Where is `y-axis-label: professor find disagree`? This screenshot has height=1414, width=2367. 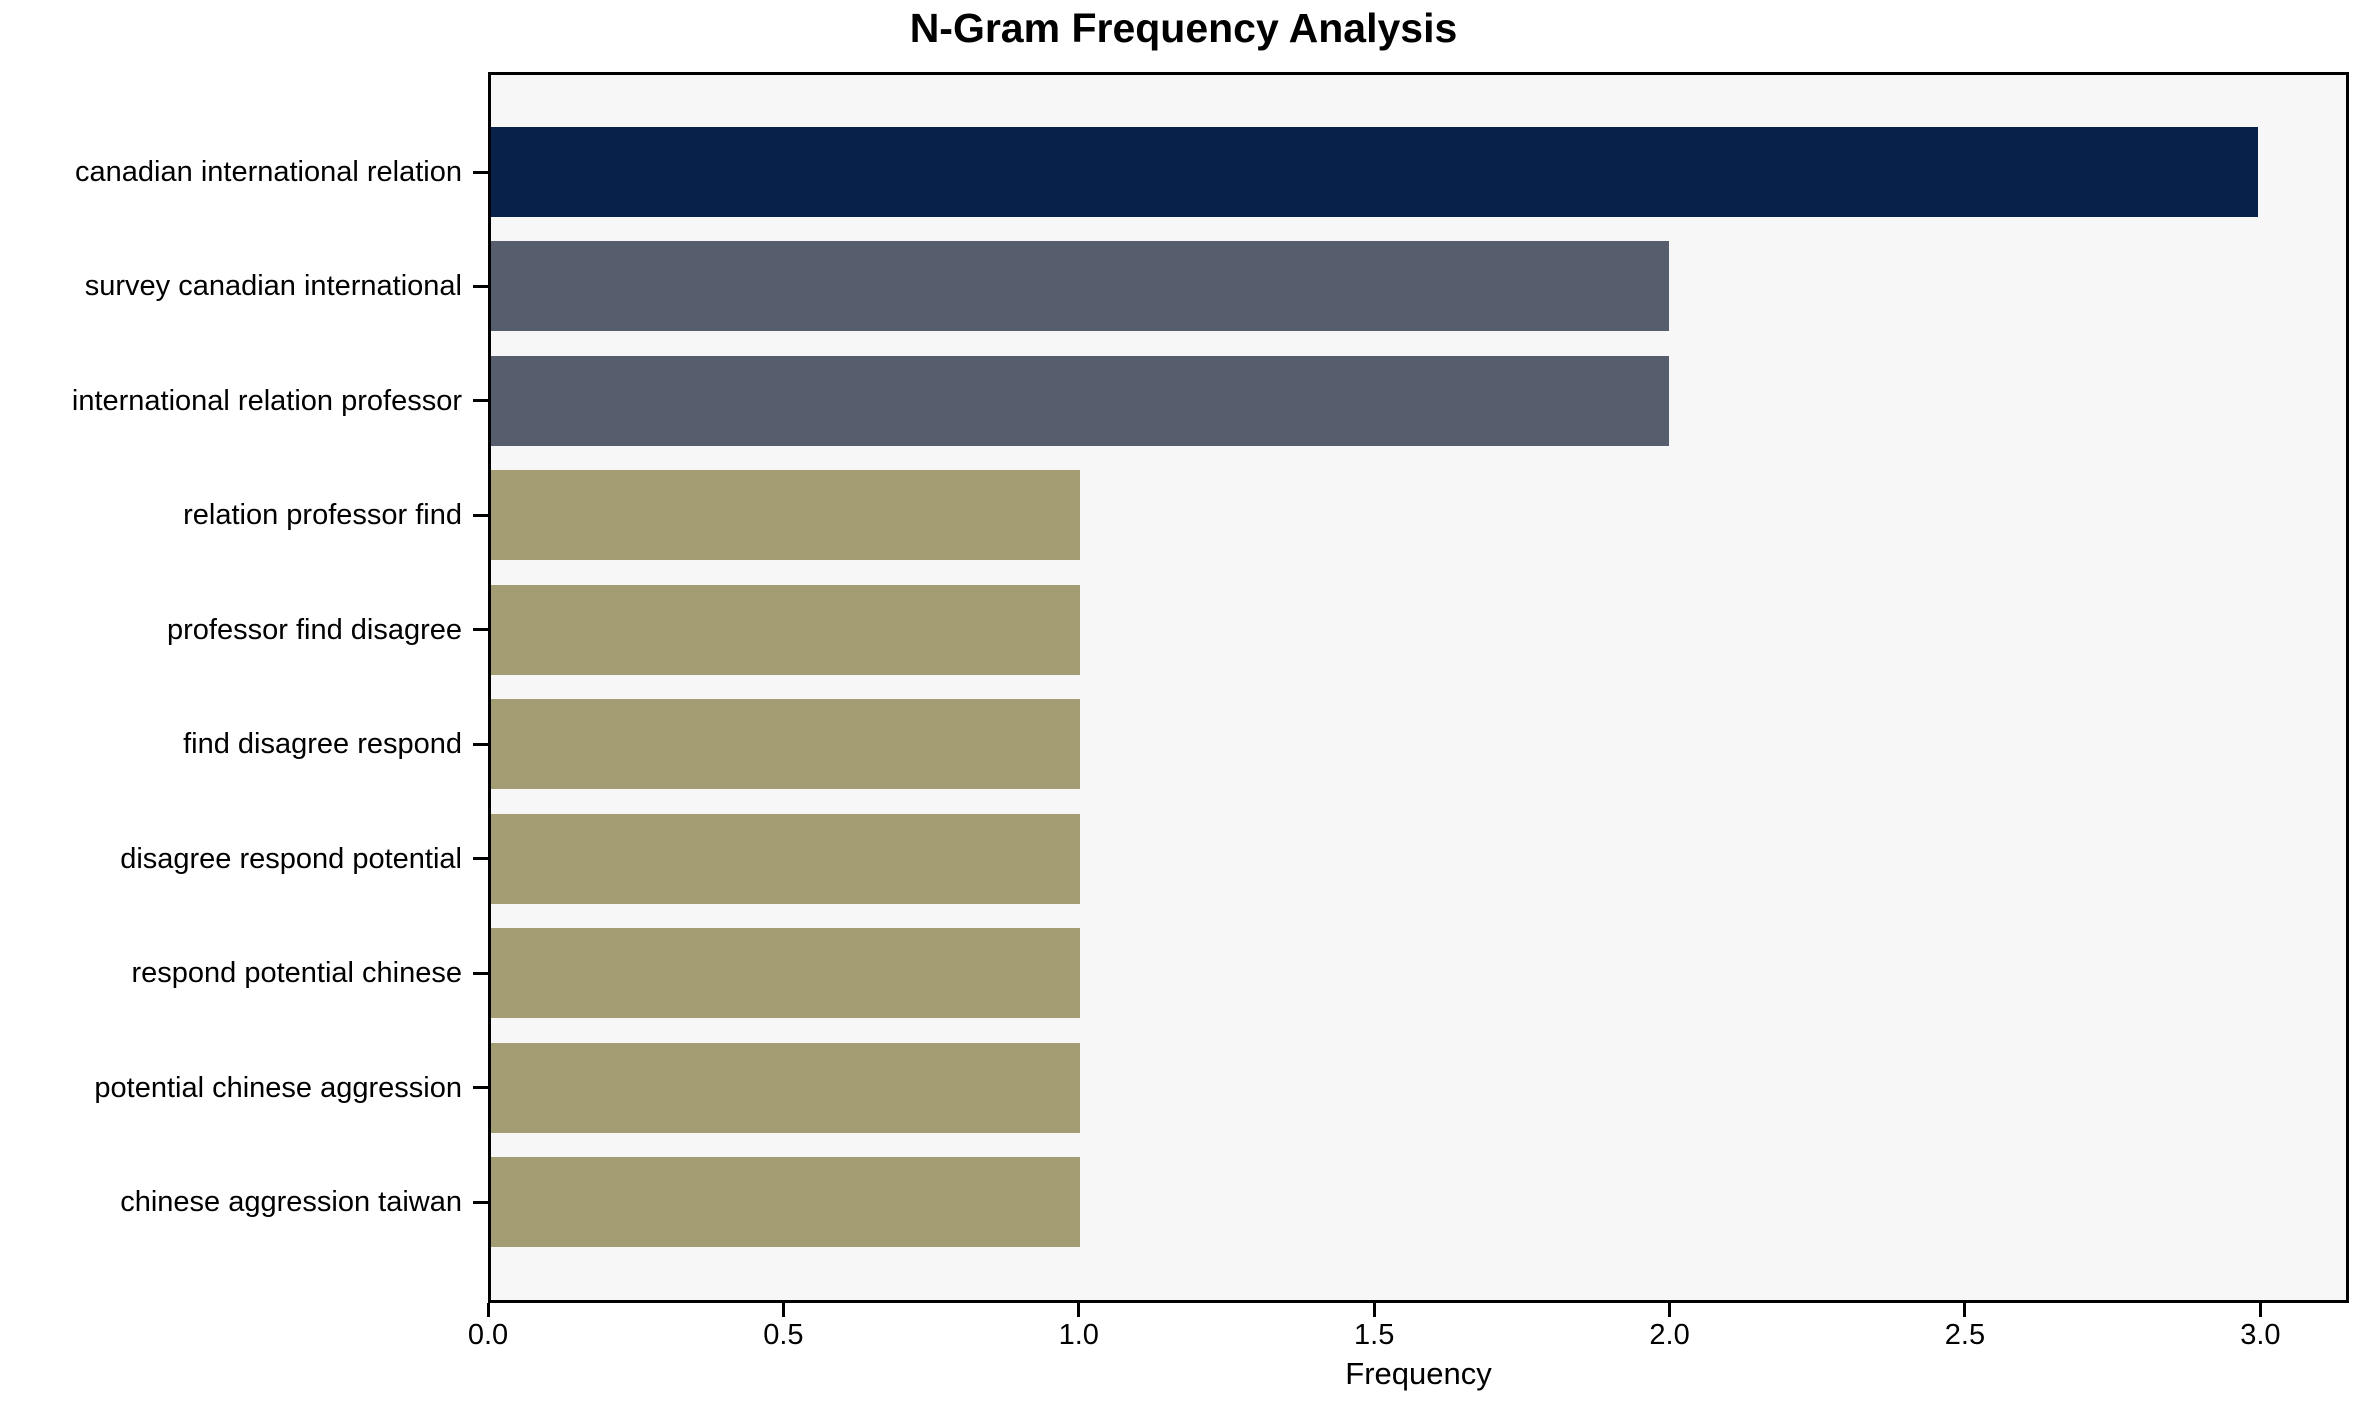
y-axis-label: professor find disagree is located at coordinates (314, 629).